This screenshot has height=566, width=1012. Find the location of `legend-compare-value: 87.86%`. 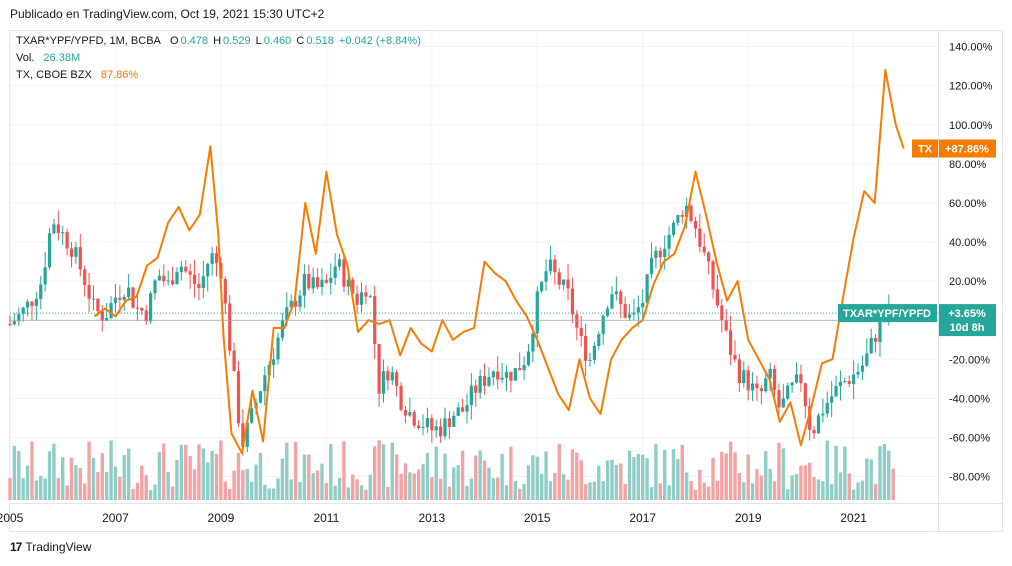

legend-compare-value: 87.86% is located at coordinates (119, 75).